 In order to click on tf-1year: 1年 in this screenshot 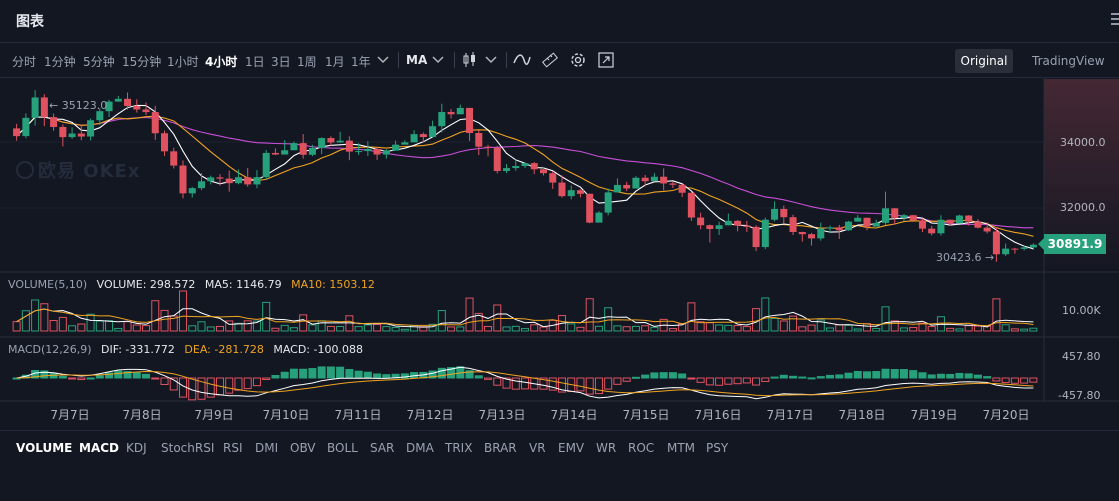, I will do `click(361, 62)`.